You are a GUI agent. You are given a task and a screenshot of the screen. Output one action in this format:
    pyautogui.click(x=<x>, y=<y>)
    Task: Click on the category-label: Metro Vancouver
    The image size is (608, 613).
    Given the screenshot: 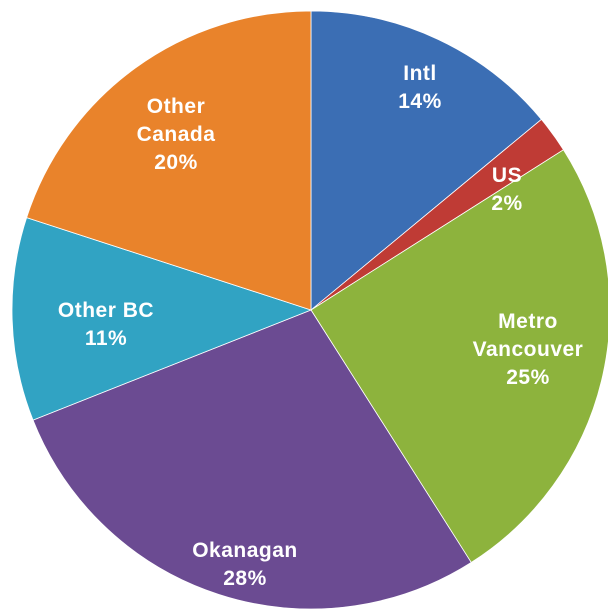 What is the action you would take?
    pyautogui.click(x=528, y=335)
    